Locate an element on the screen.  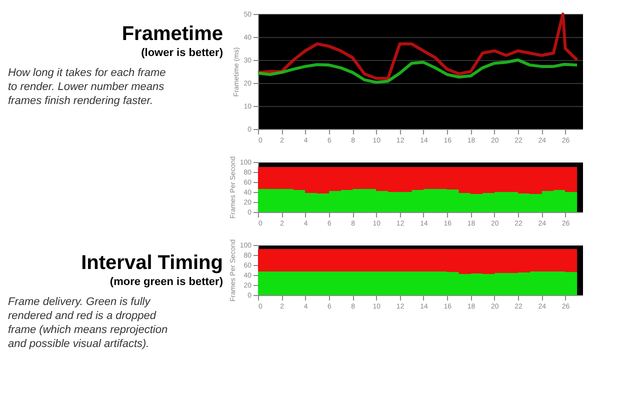
text: How long it takes for each frame to render. Lower number means frames finish rendering faster. is located at coordinates (87, 87).